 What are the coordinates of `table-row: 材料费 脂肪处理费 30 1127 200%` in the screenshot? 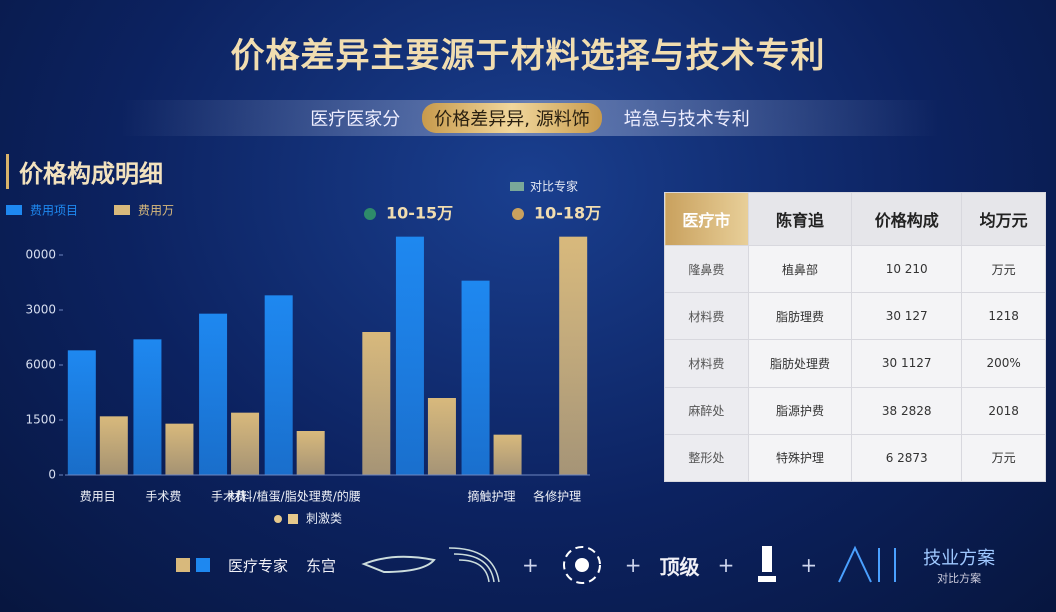 It's located at (855, 363).